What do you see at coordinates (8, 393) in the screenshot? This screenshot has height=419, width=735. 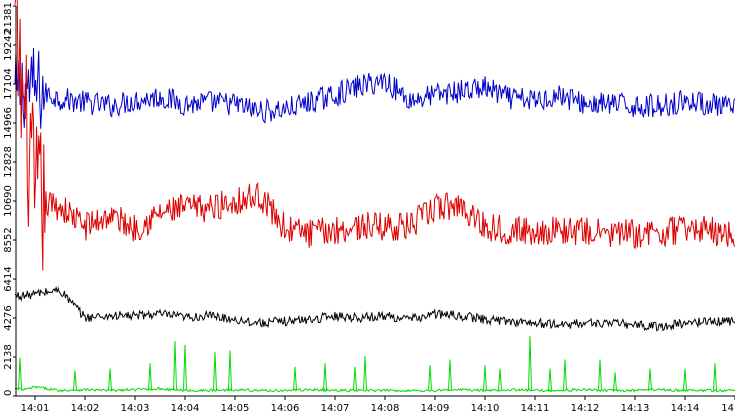 I see `y-tick-label: 0` at bounding box center [8, 393].